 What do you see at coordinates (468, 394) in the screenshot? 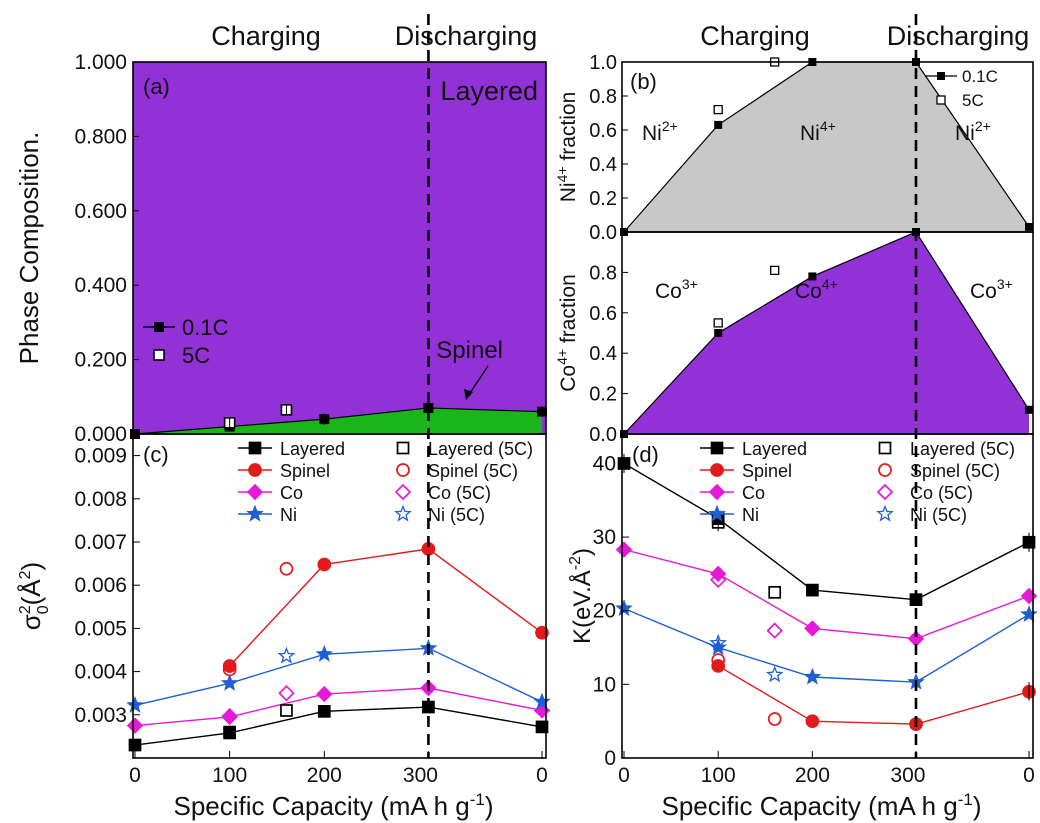
I see `spinel-arrowhead` at bounding box center [468, 394].